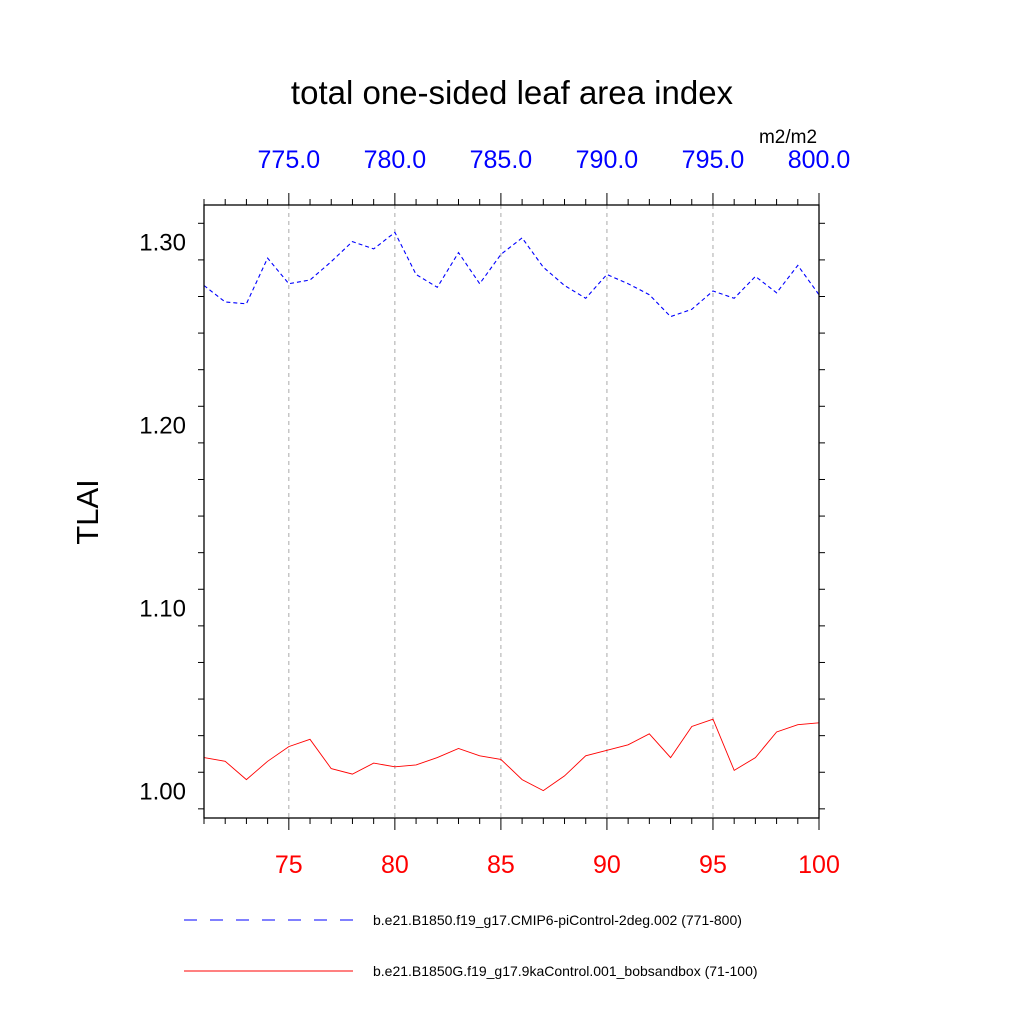  I want to click on series-line-red, so click(511, 755).